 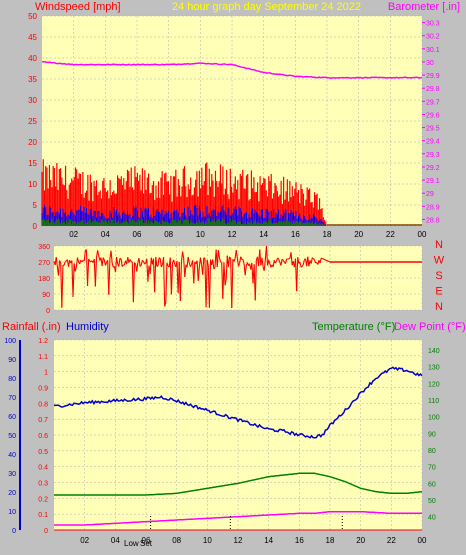 I want to click on chart-title: 24 hour graph day September 24 2022, so click(x=266, y=7).